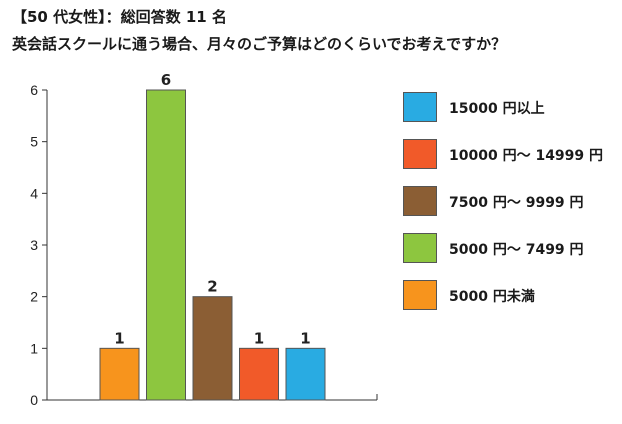 The image size is (622, 424). I want to click on legend-item-15000-plus: 15000 円以上, so click(510, 107).